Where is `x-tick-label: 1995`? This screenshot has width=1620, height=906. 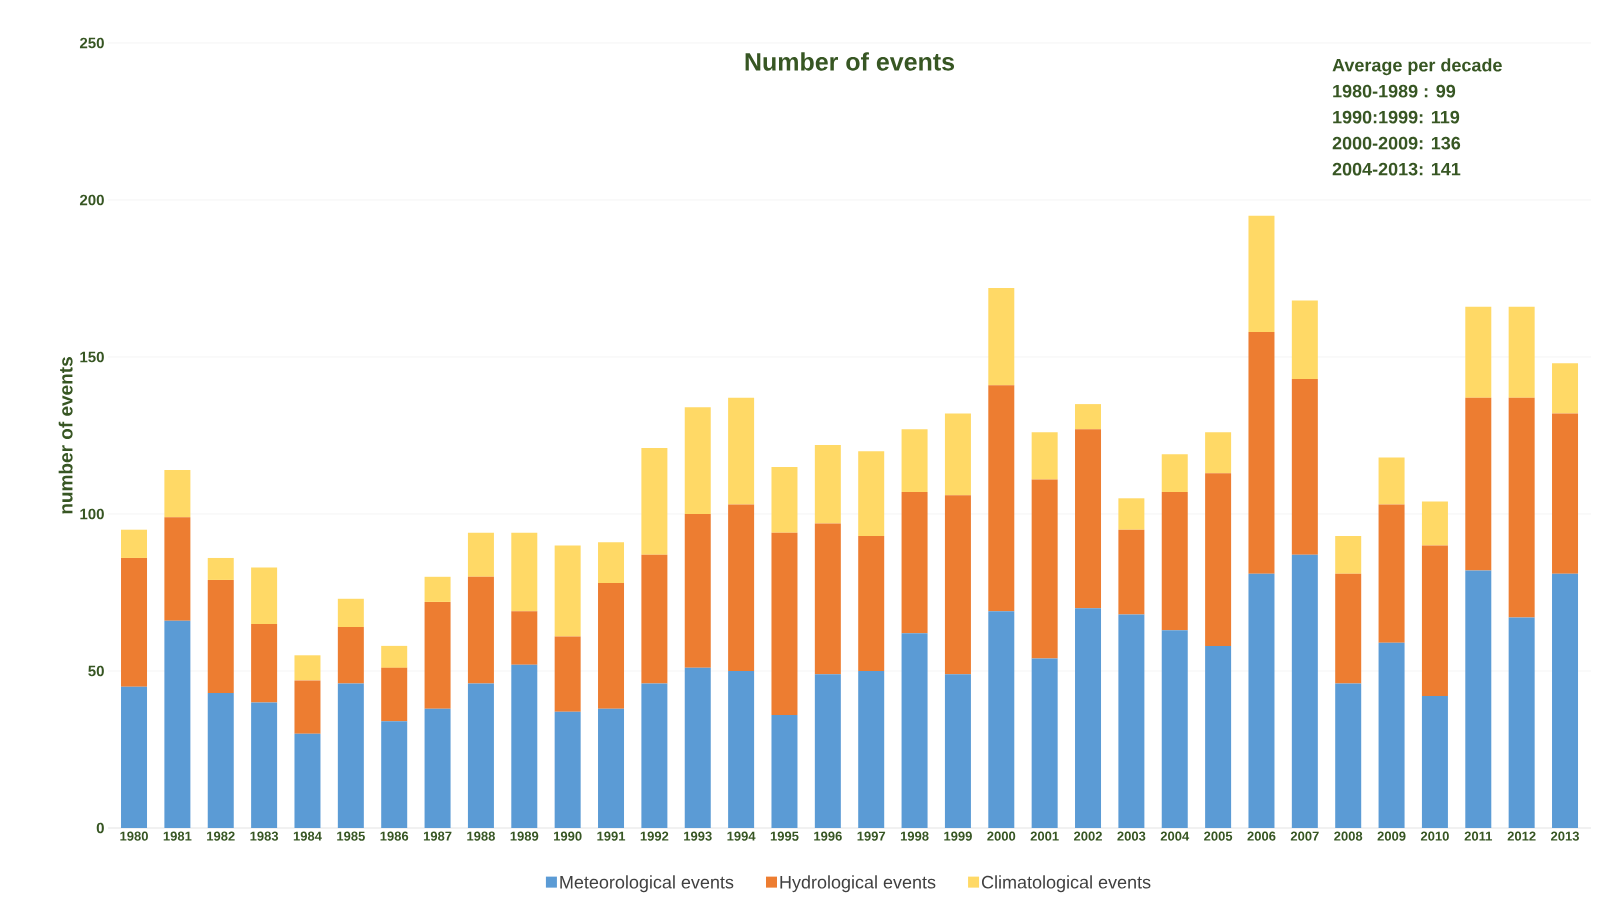 x-tick-label: 1995 is located at coordinates (784, 836).